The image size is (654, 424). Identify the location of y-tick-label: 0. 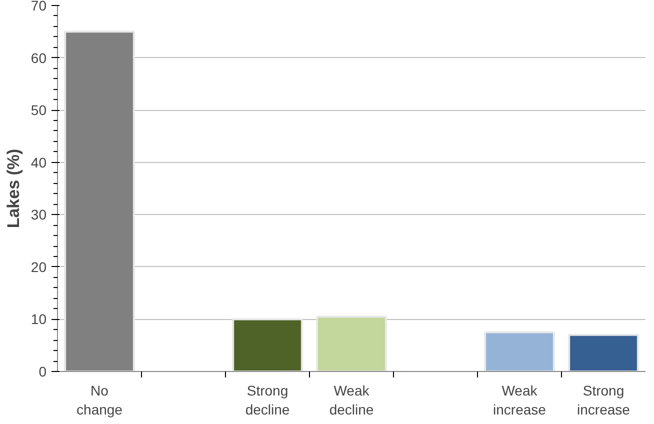
(42, 372).